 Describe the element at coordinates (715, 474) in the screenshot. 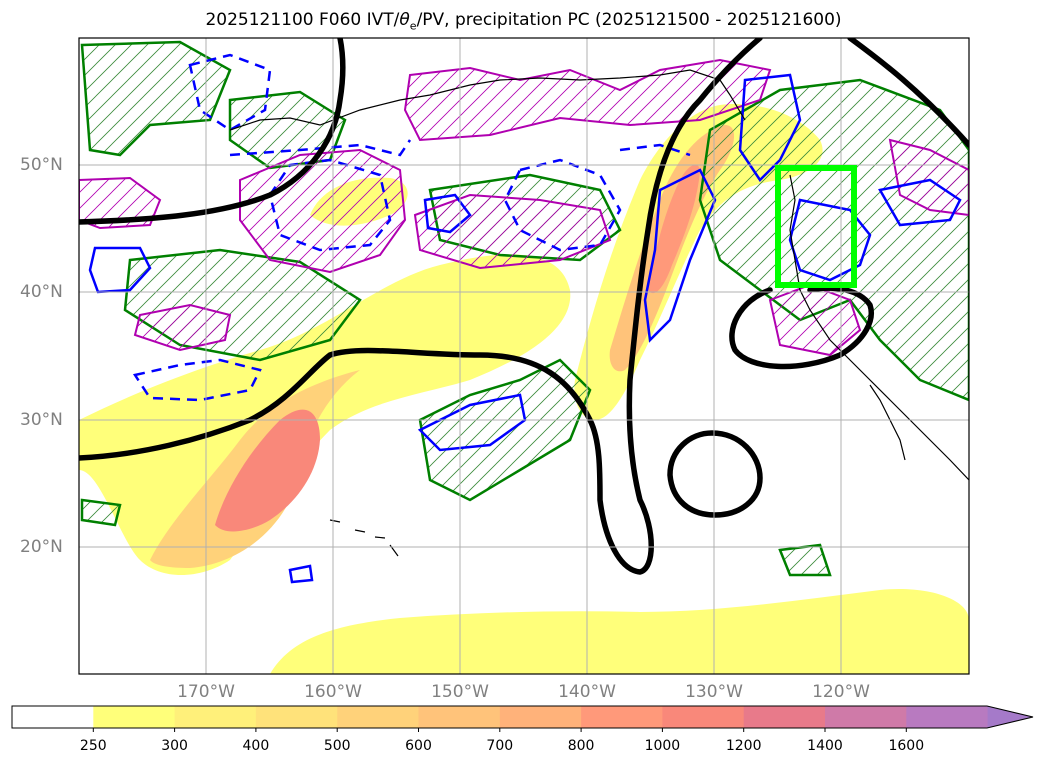

I see `black-contour-low` at that location.